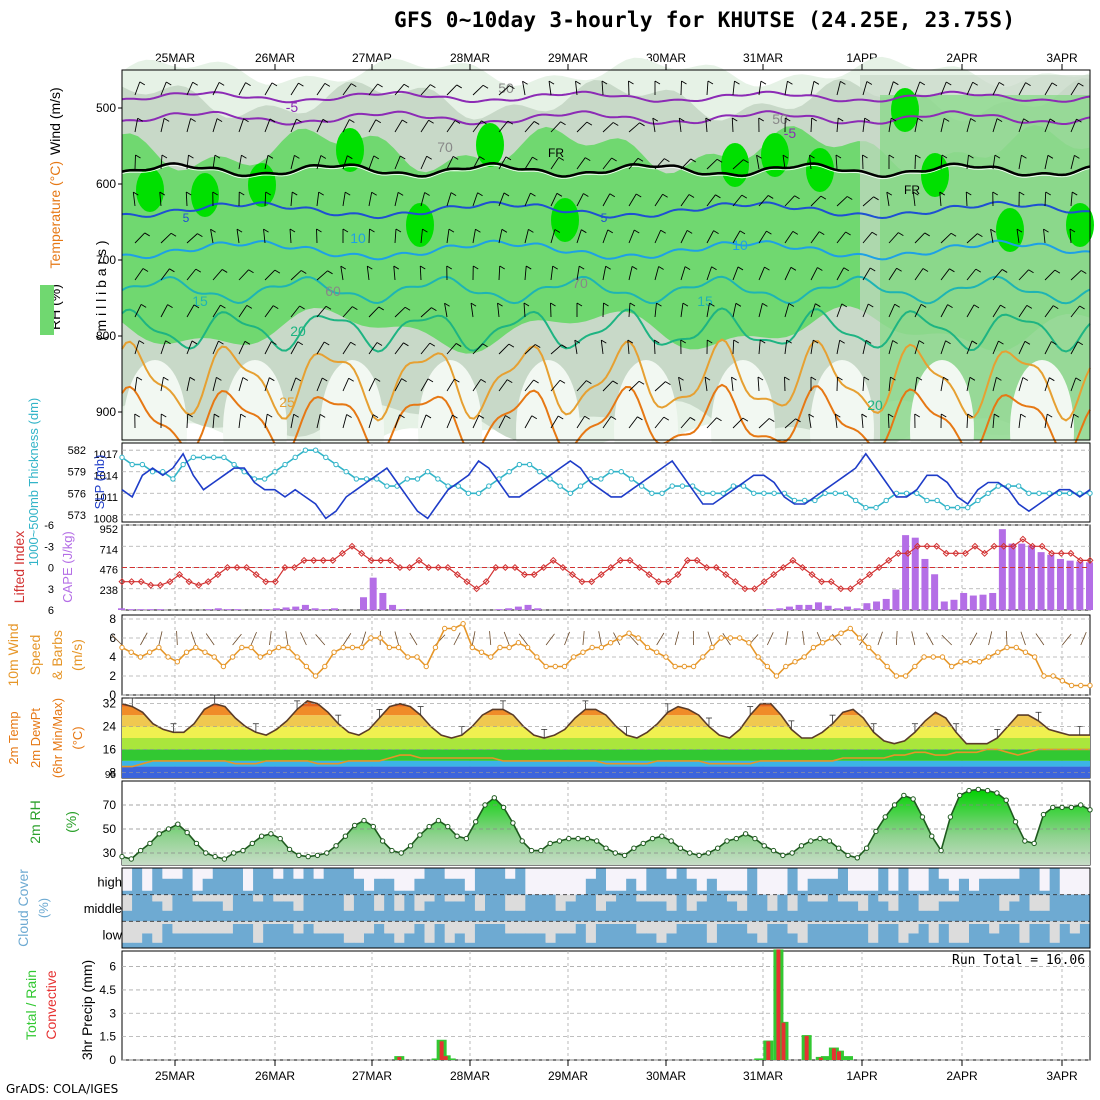  I want to click on cloud-axis-label-1-group: Cloud Cover, so click(23, 908).